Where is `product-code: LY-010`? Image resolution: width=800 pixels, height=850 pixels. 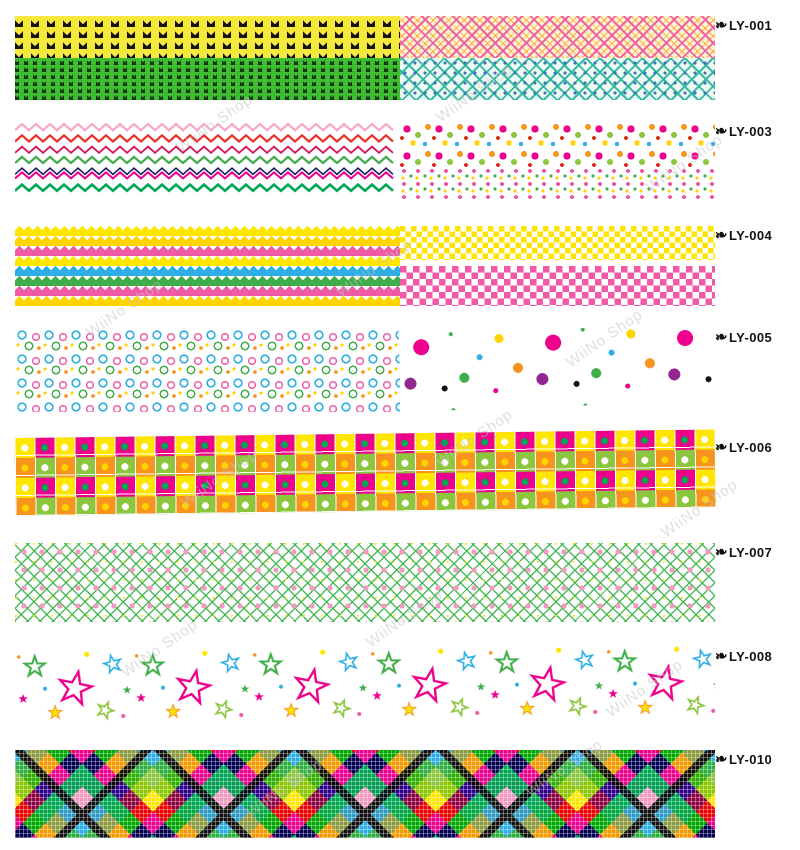 product-code: LY-010 is located at coordinates (750, 759).